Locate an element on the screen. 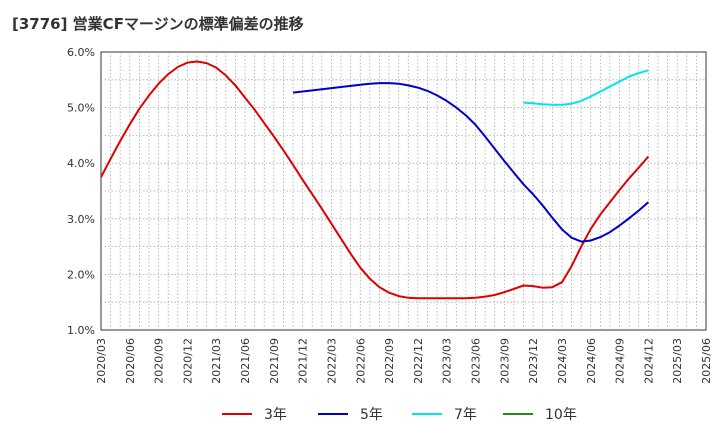 The image size is (720, 440). x-tick-label: 2024/03 is located at coordinates (562, 361).